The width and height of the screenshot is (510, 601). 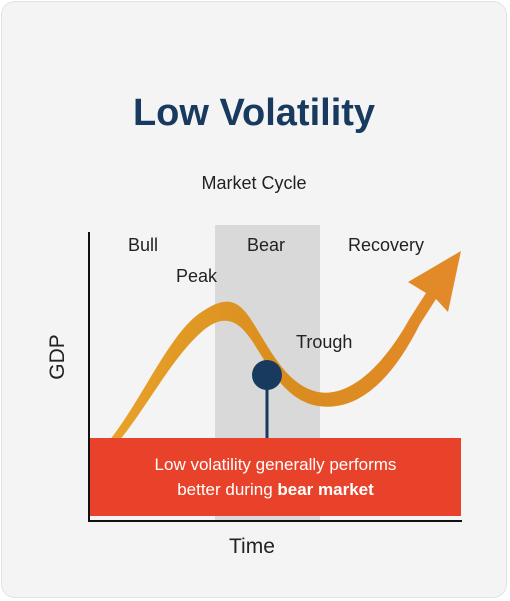 I want to click on page-title: Low Volatility, so click(x=254, y=113).